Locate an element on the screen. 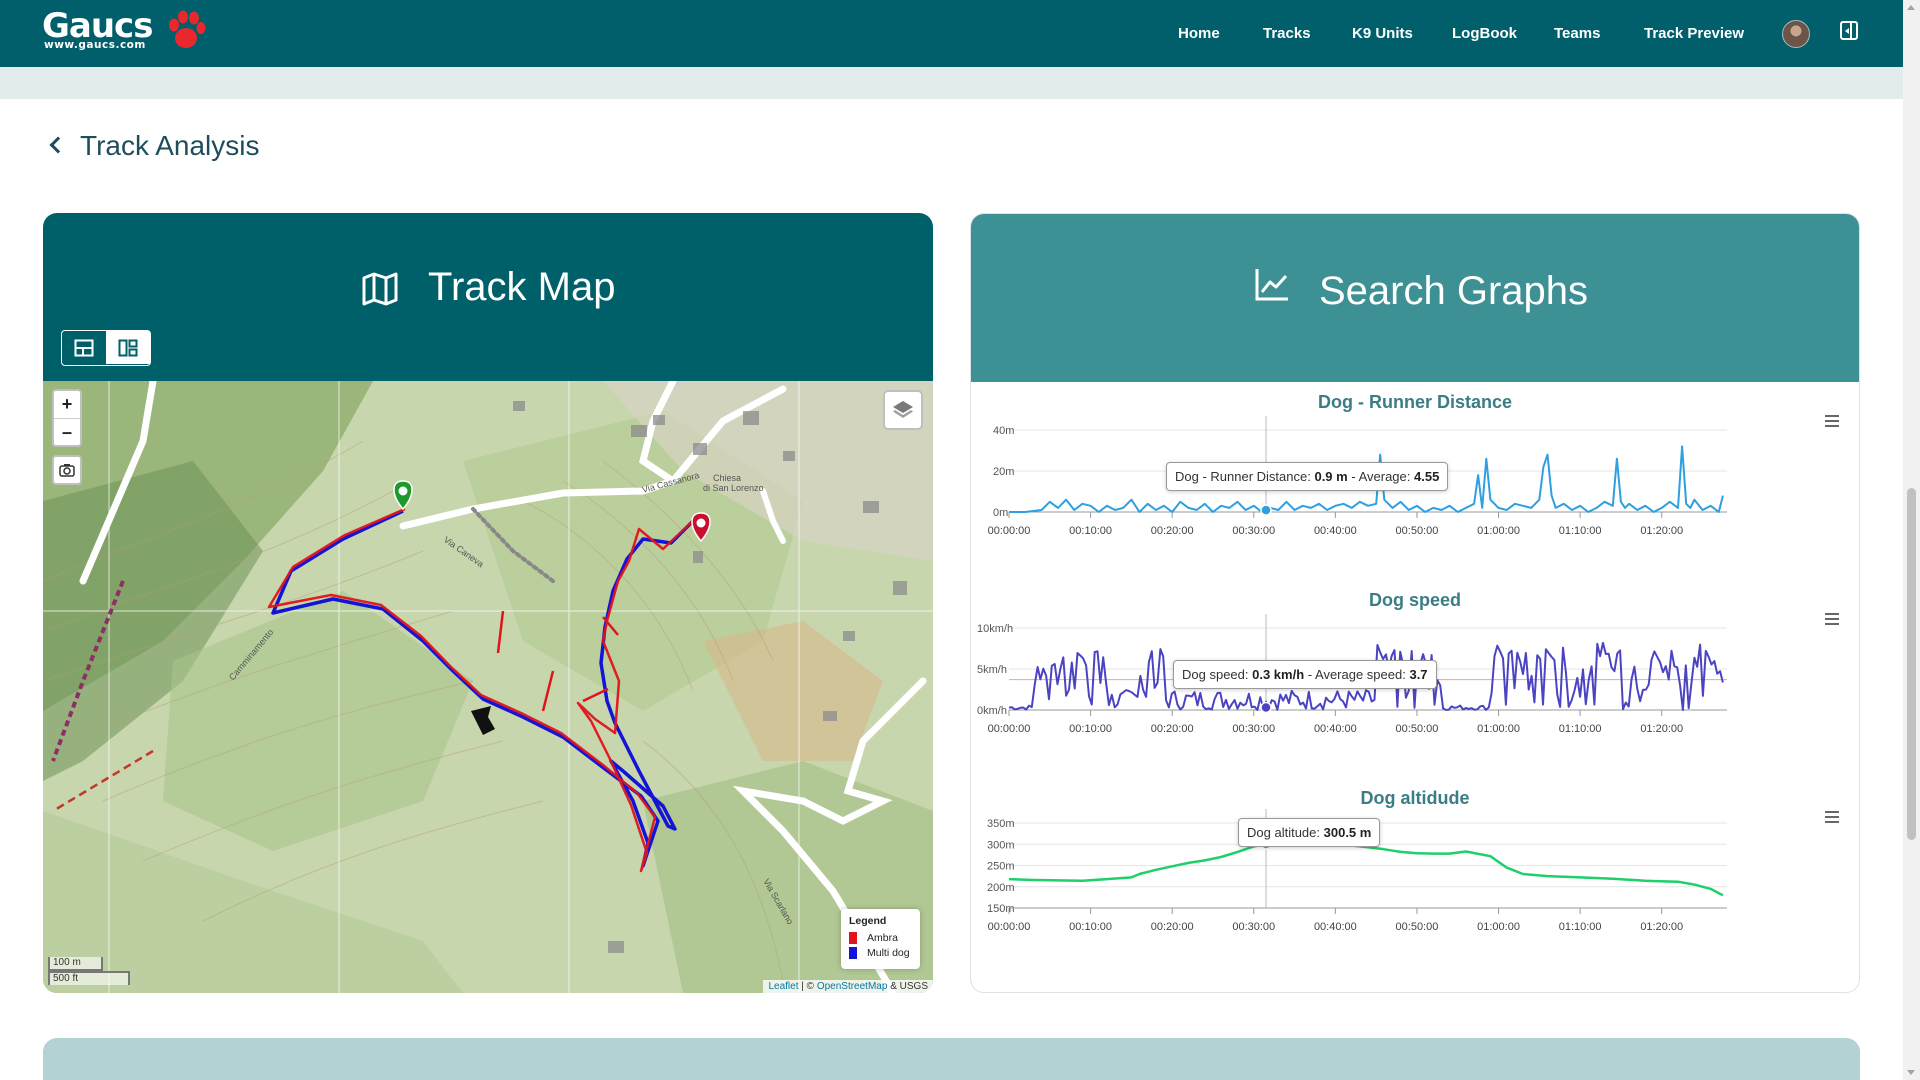 The height and width of the screenshot is (1080, 1920). legend-item: Ambra is located at coordinates (880, 937).